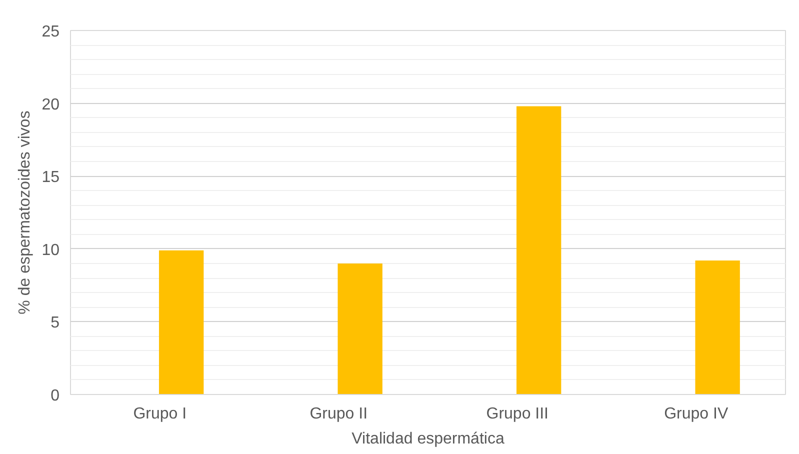 The width and height of the screenshot is (799, 454). Describe the element at coordinates (517, 414) in the screenshot. I see `x-tick-label: Grupo III` at that location.